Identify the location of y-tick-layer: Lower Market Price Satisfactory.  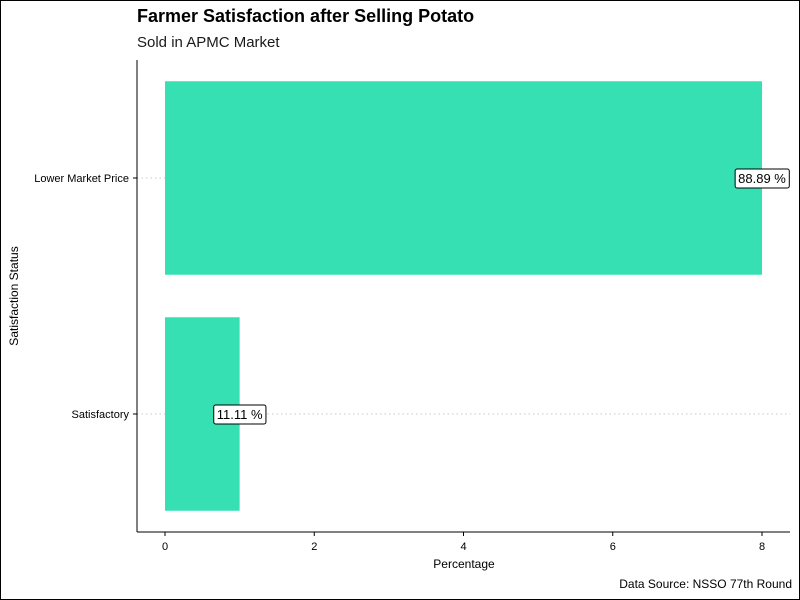
(85, 297).